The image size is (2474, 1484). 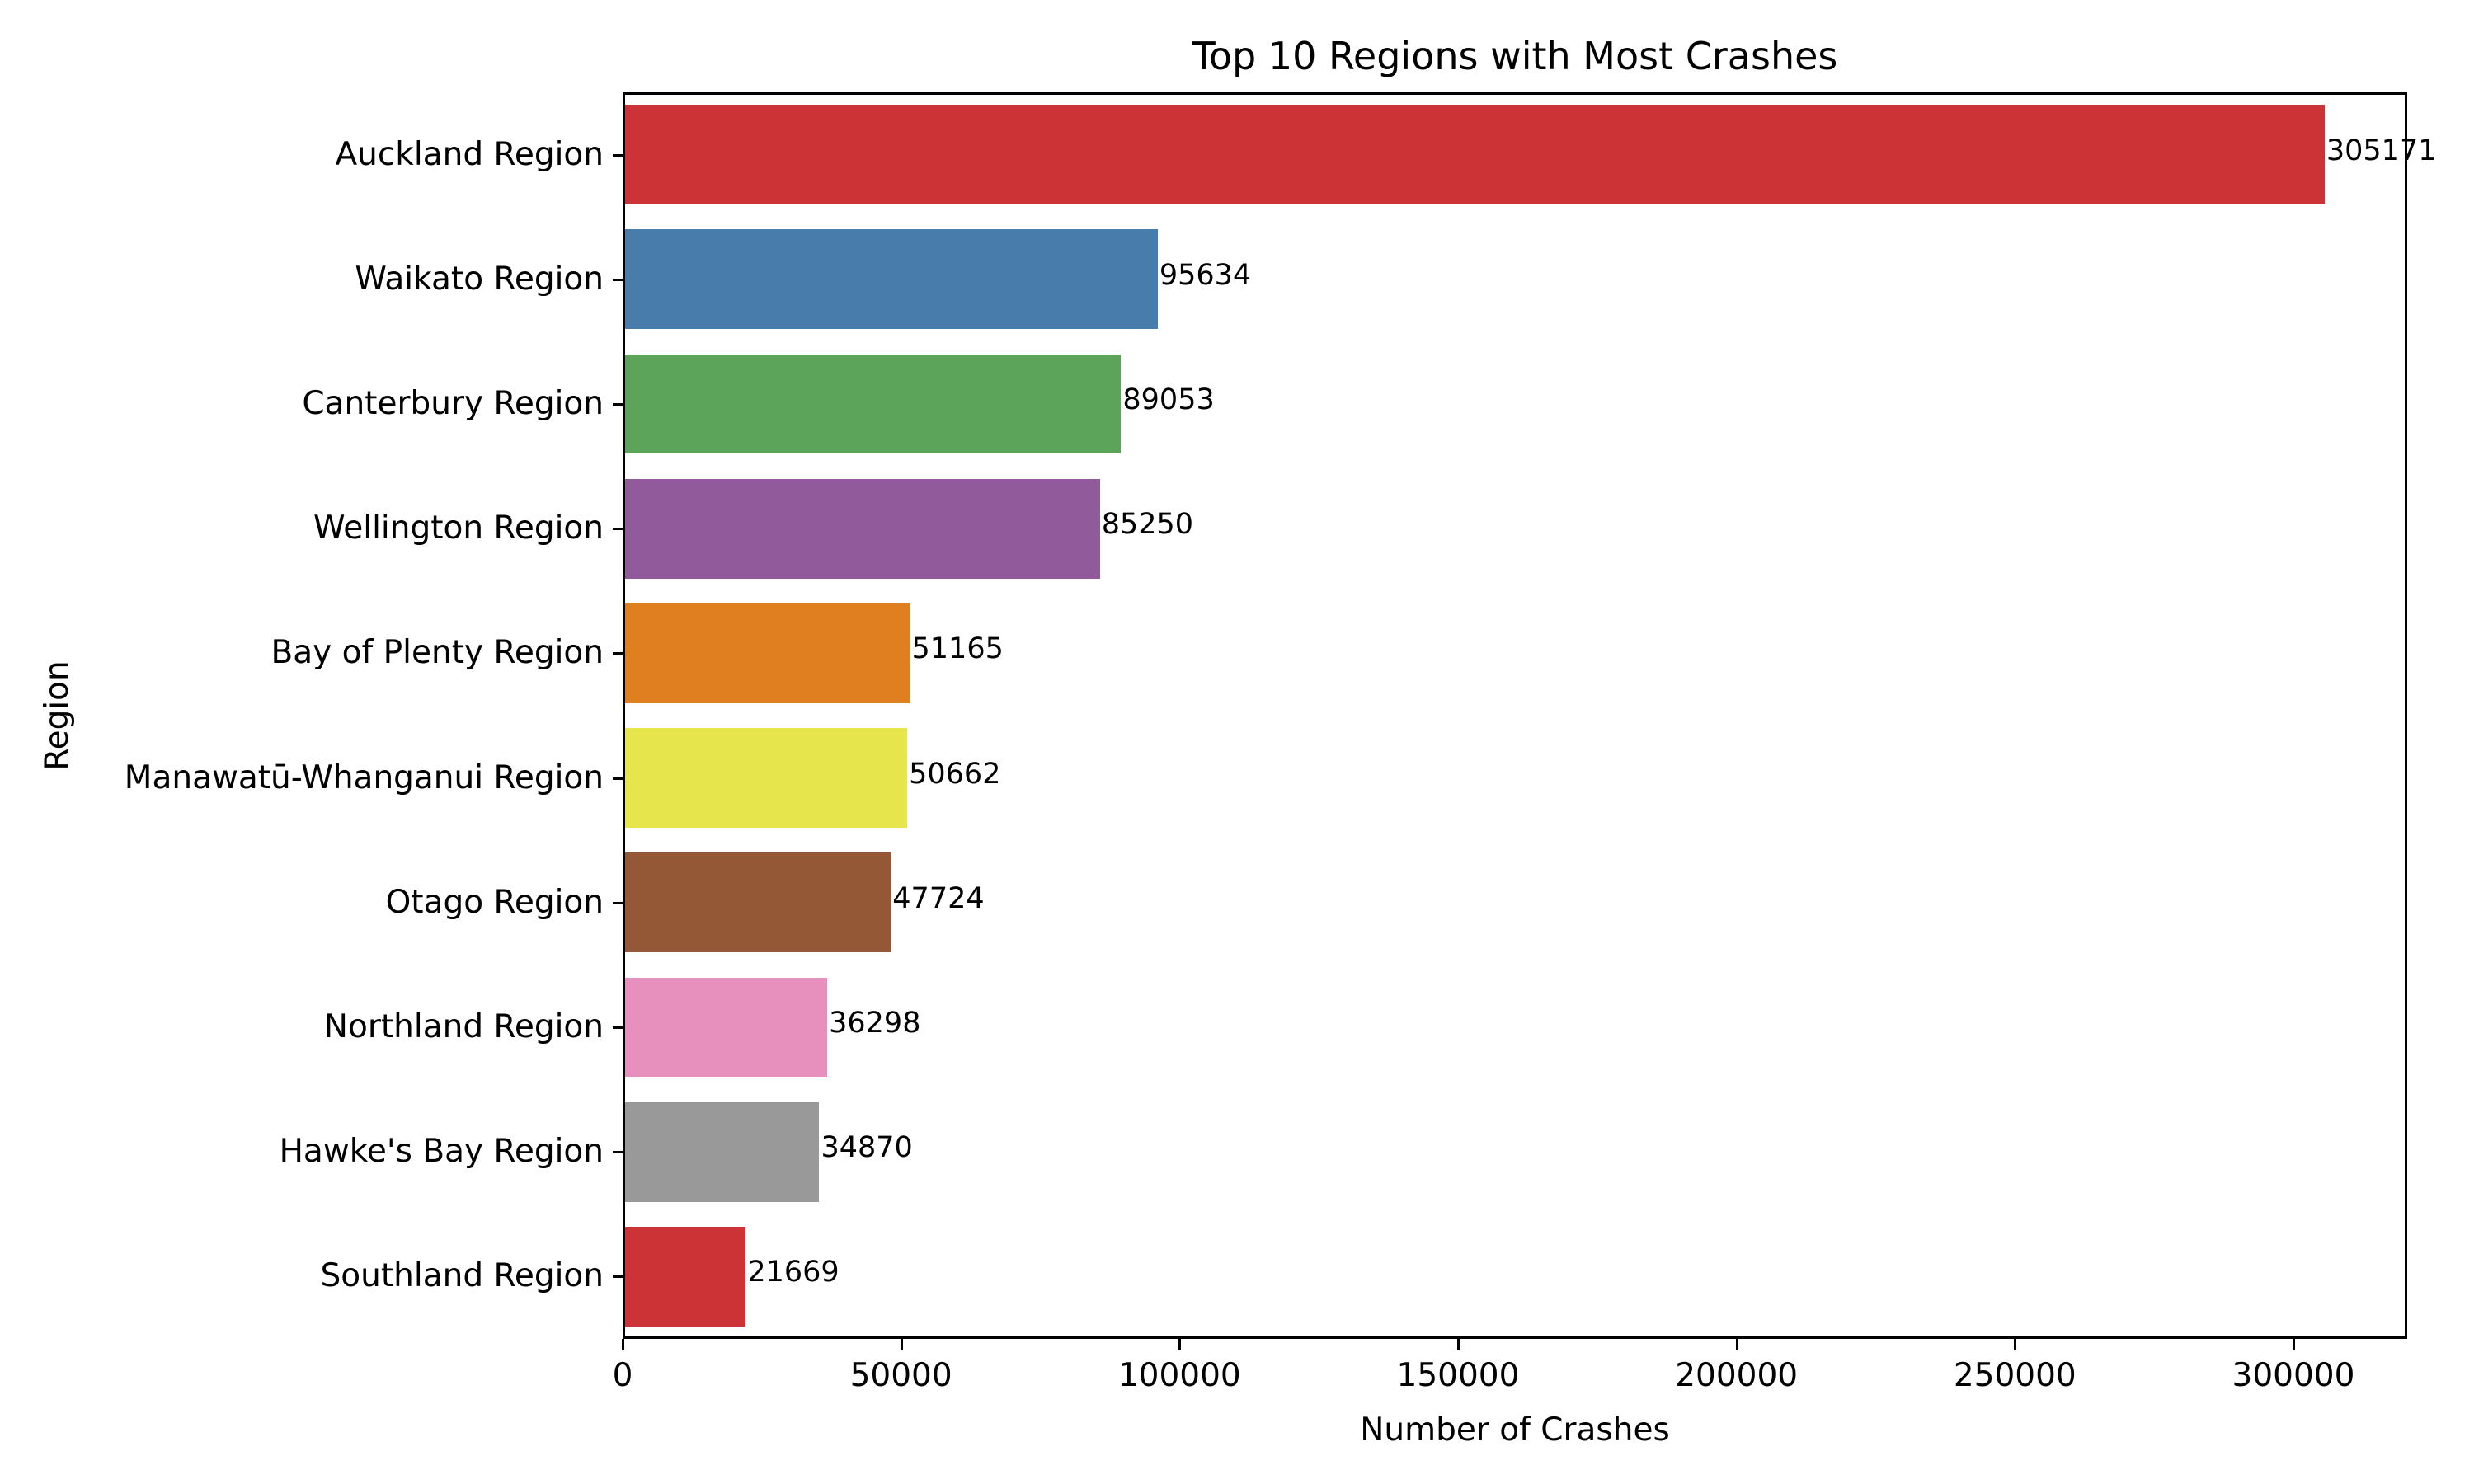 What do you see at coordinates (1179, 1375) in the screenshot?
I see `x-tick-label: 100000` at bounding box center [1179, 1375].